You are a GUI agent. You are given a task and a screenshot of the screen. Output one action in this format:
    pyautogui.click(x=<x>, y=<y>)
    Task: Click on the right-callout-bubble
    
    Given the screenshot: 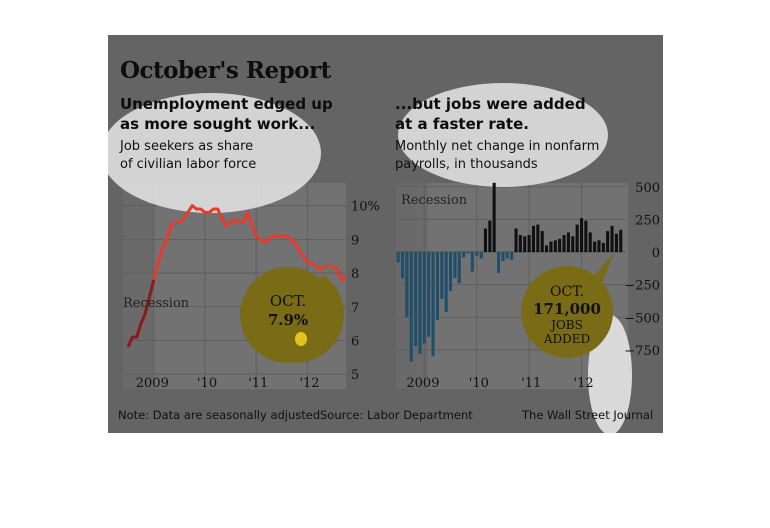 What is the action you would take?
    pyautogui.click(x=567, y=312)
    